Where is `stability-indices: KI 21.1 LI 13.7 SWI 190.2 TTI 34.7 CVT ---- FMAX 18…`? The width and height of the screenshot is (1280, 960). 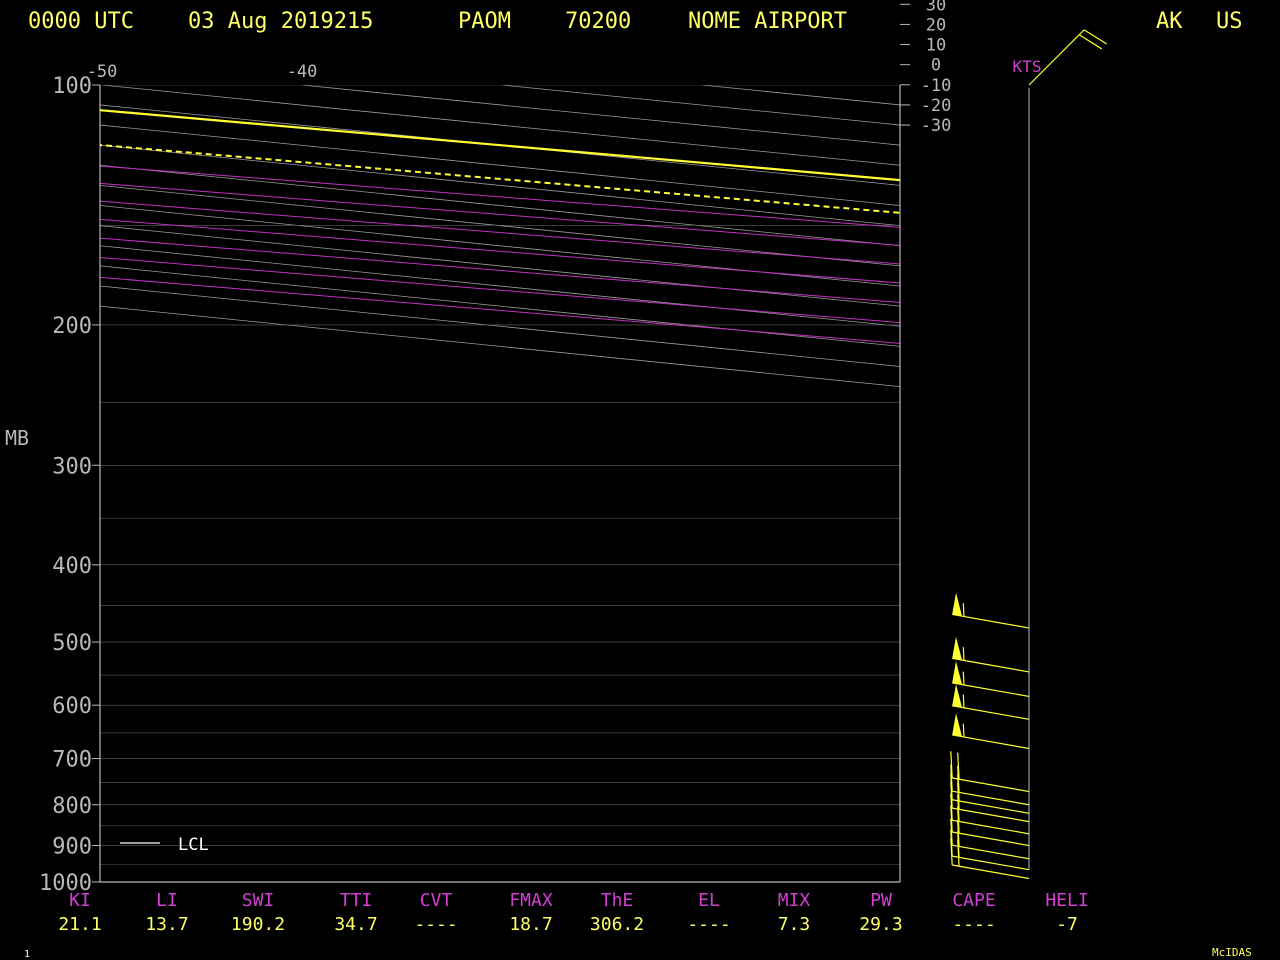 stability-indices: KI 21.1 LI 13.7 SWI 190.2 TTI 34.7 CVT ---- FMAX 18… is located at coordinates (573, 912).